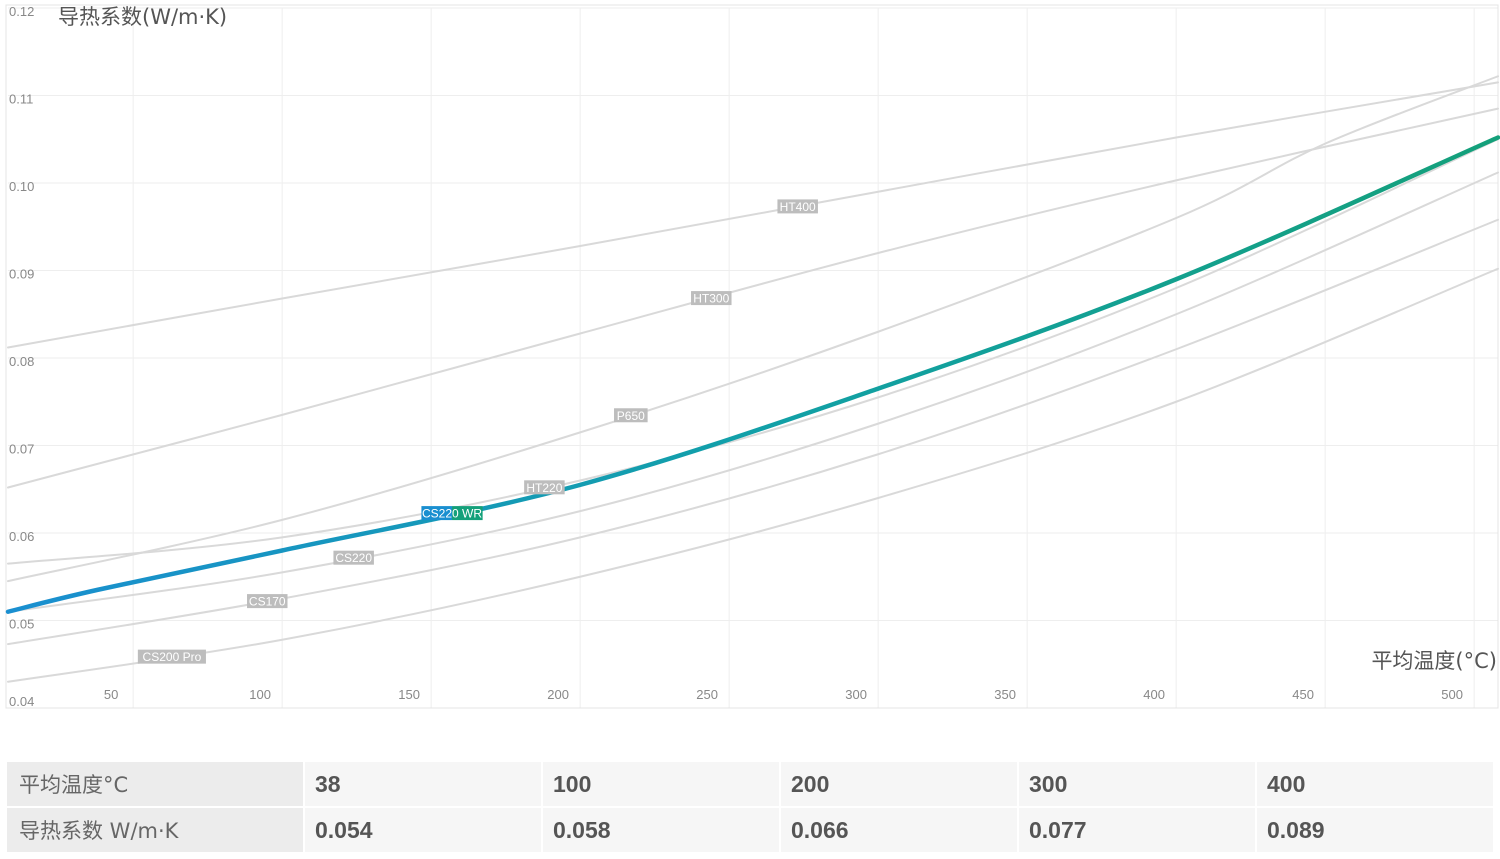  What do you see at coordinates (899, 784) in the screenshot?
I see `table-cell: 200` at bounding box center [899, 784].